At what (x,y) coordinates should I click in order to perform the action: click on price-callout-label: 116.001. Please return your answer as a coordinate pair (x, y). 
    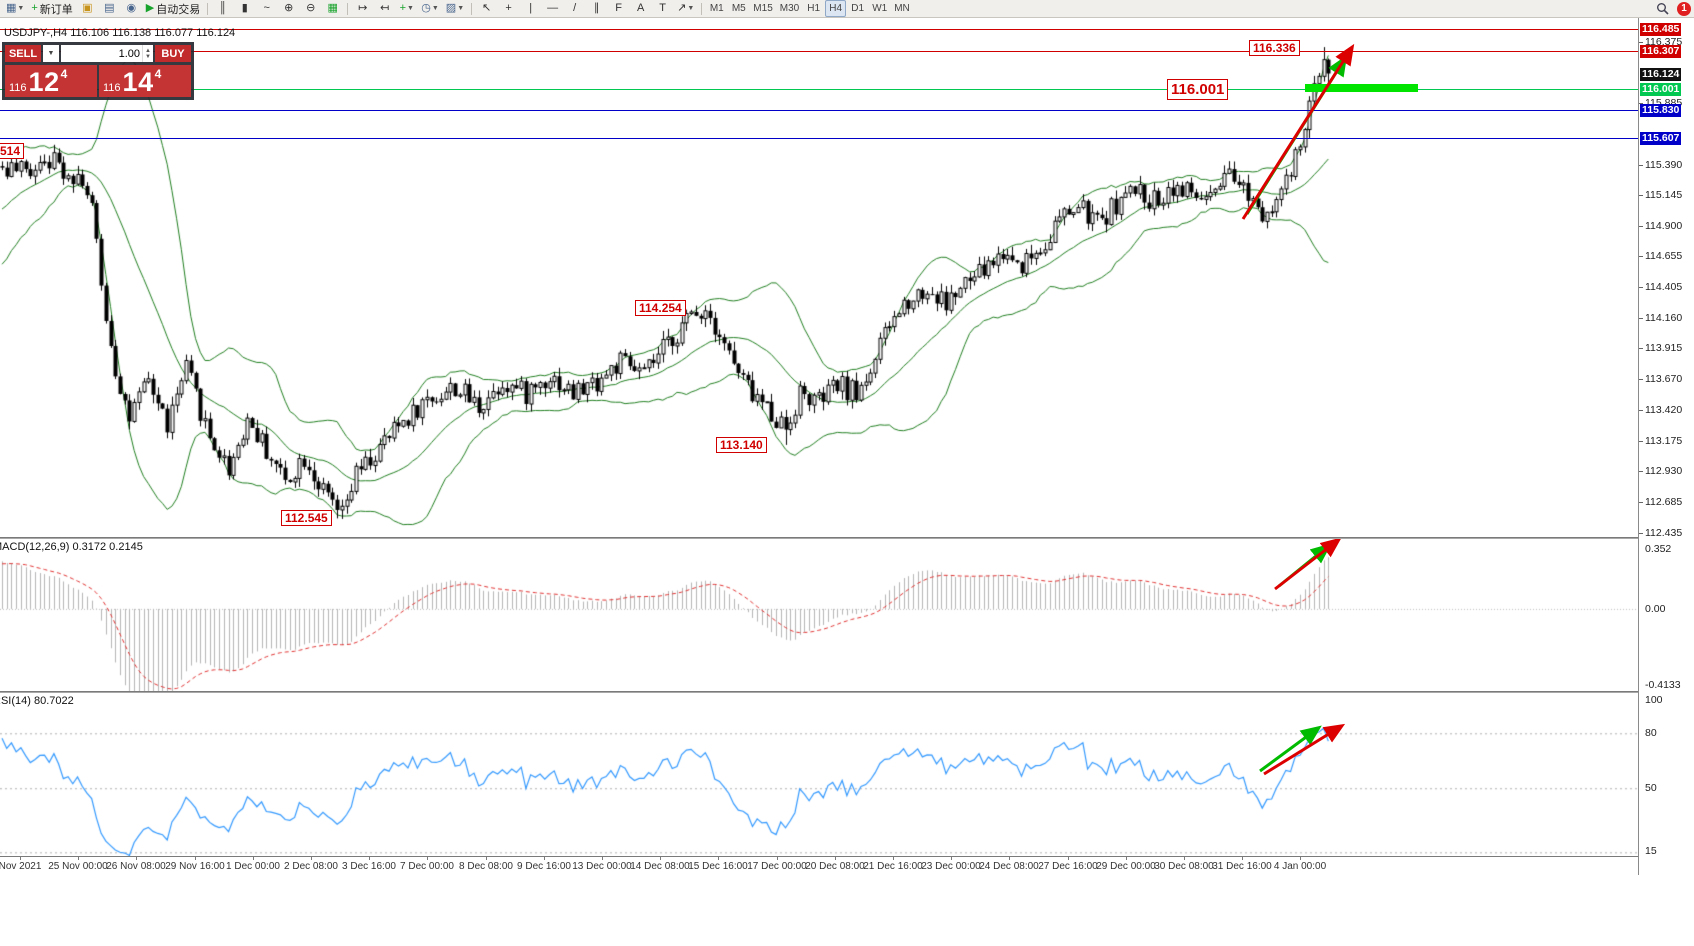
    Looking at the image, I should click on (1198, 89).